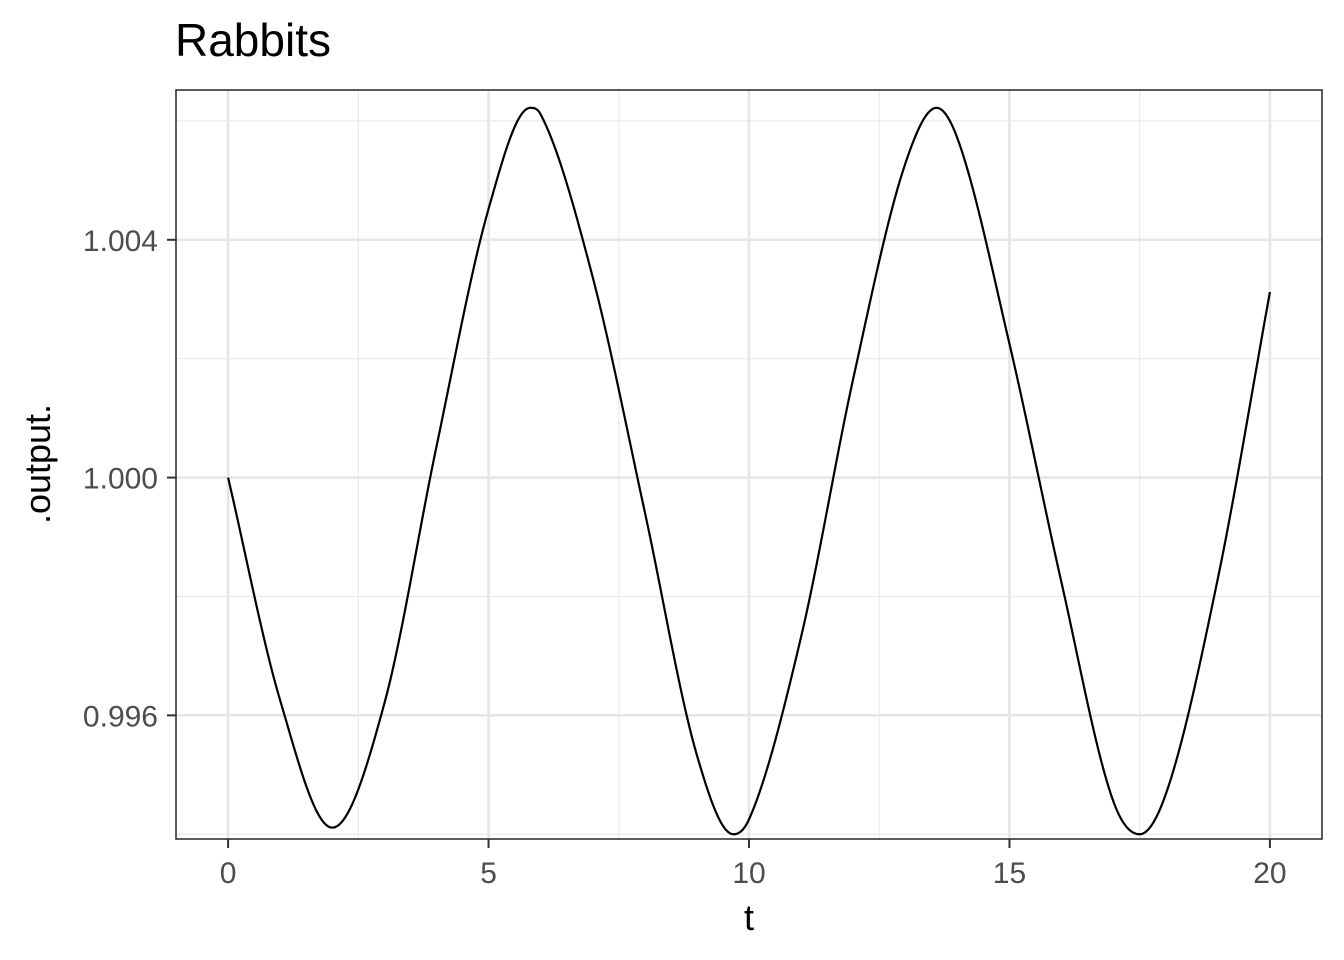  Describe the element at coordinates (1009, 873) in the screenshot. I see `x-tick-label: 15` at that location.